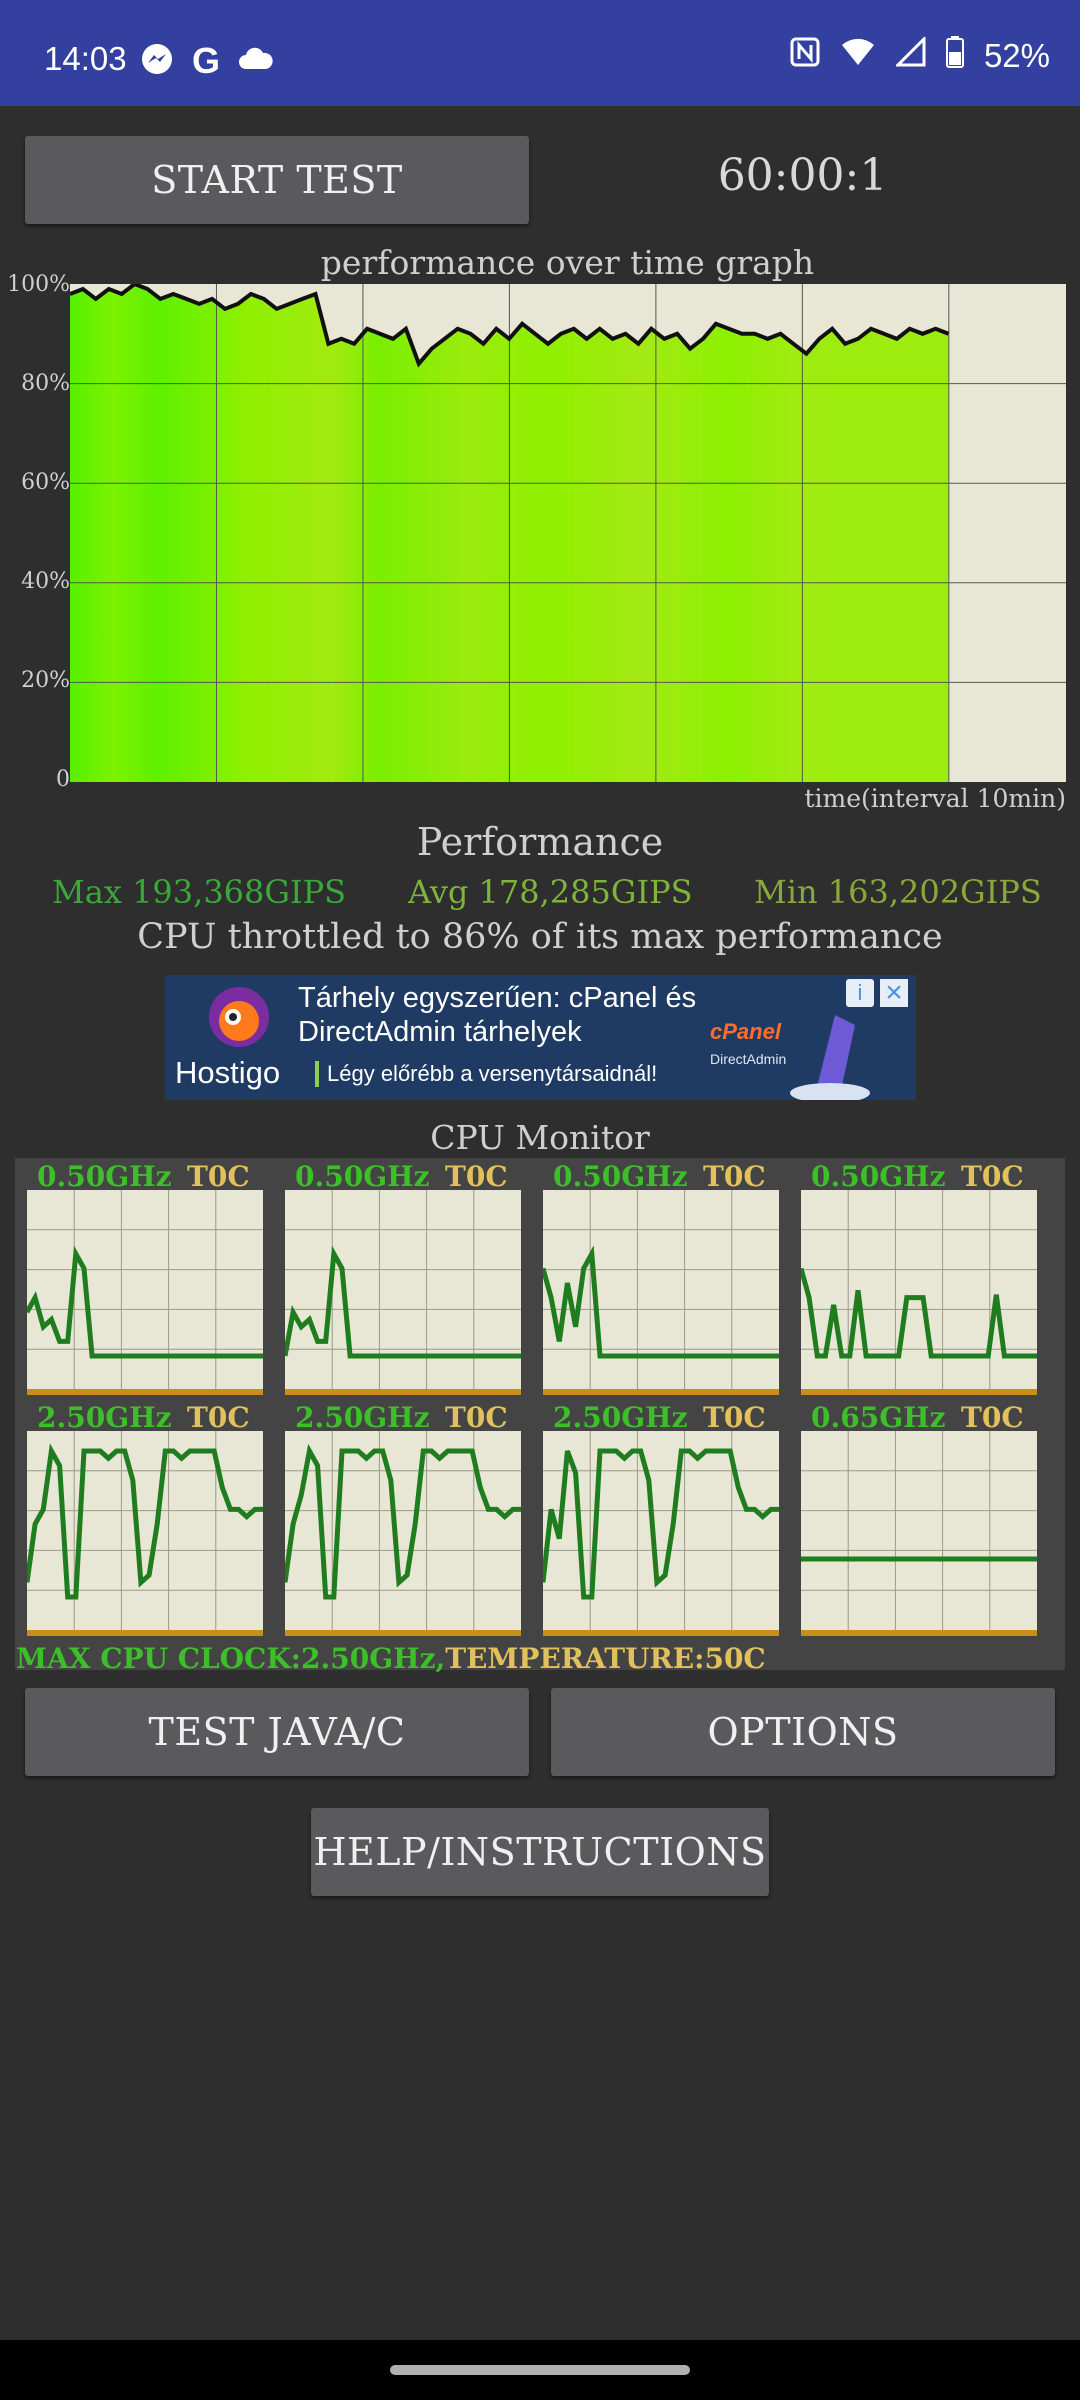  I want to click on battery-icon, so click(954, 56).